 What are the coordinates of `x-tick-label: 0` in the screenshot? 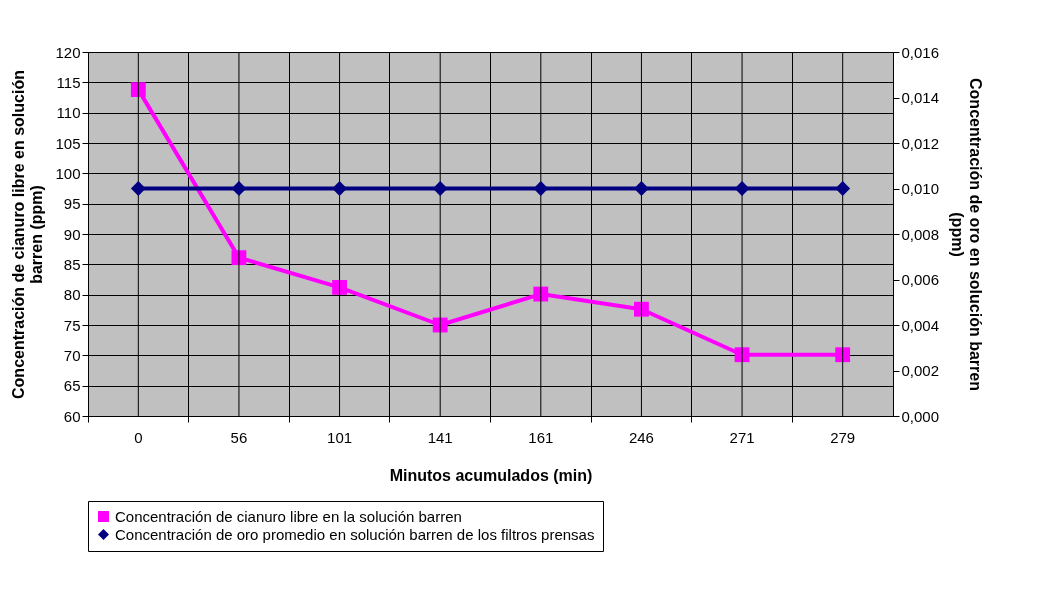 It's located at (138, 437).